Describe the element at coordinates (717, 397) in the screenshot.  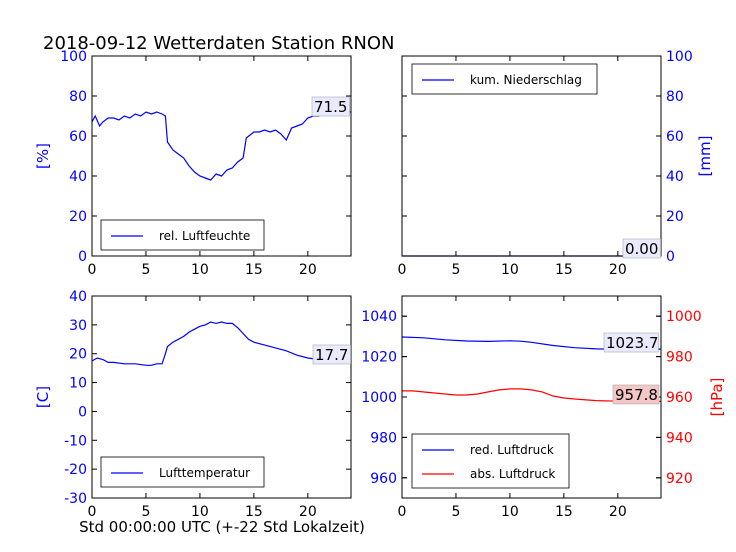
I see `pressure-y-label: [hPa]` at that location.